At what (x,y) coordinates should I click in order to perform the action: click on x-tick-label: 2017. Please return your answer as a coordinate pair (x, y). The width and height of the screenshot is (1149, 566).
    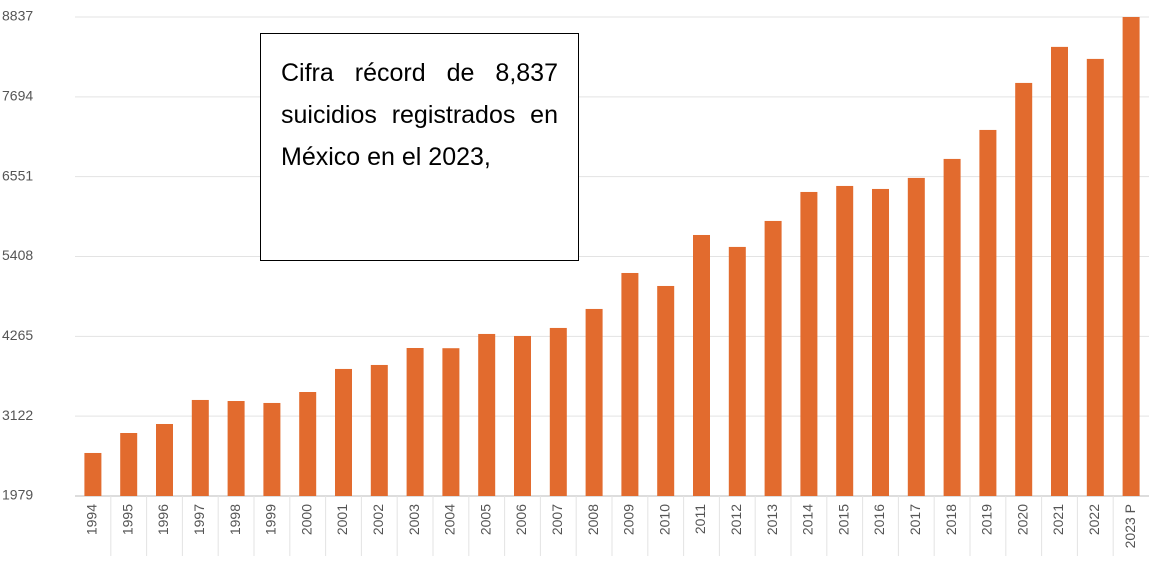
    Looking at the image, I should click on (915, 519).